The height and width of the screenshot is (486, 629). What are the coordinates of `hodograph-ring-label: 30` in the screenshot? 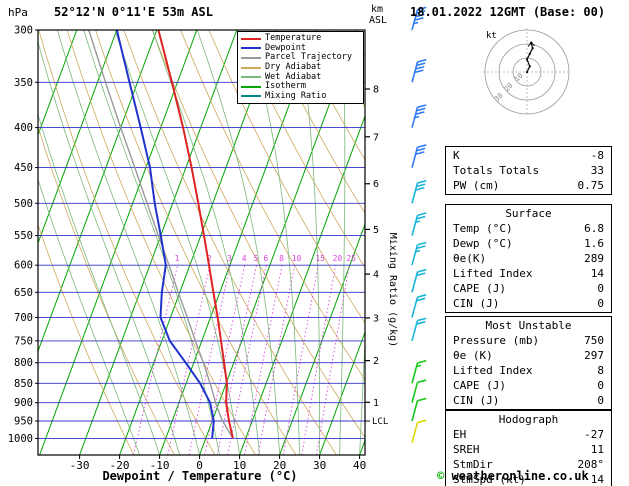 It's located at (499, 97).